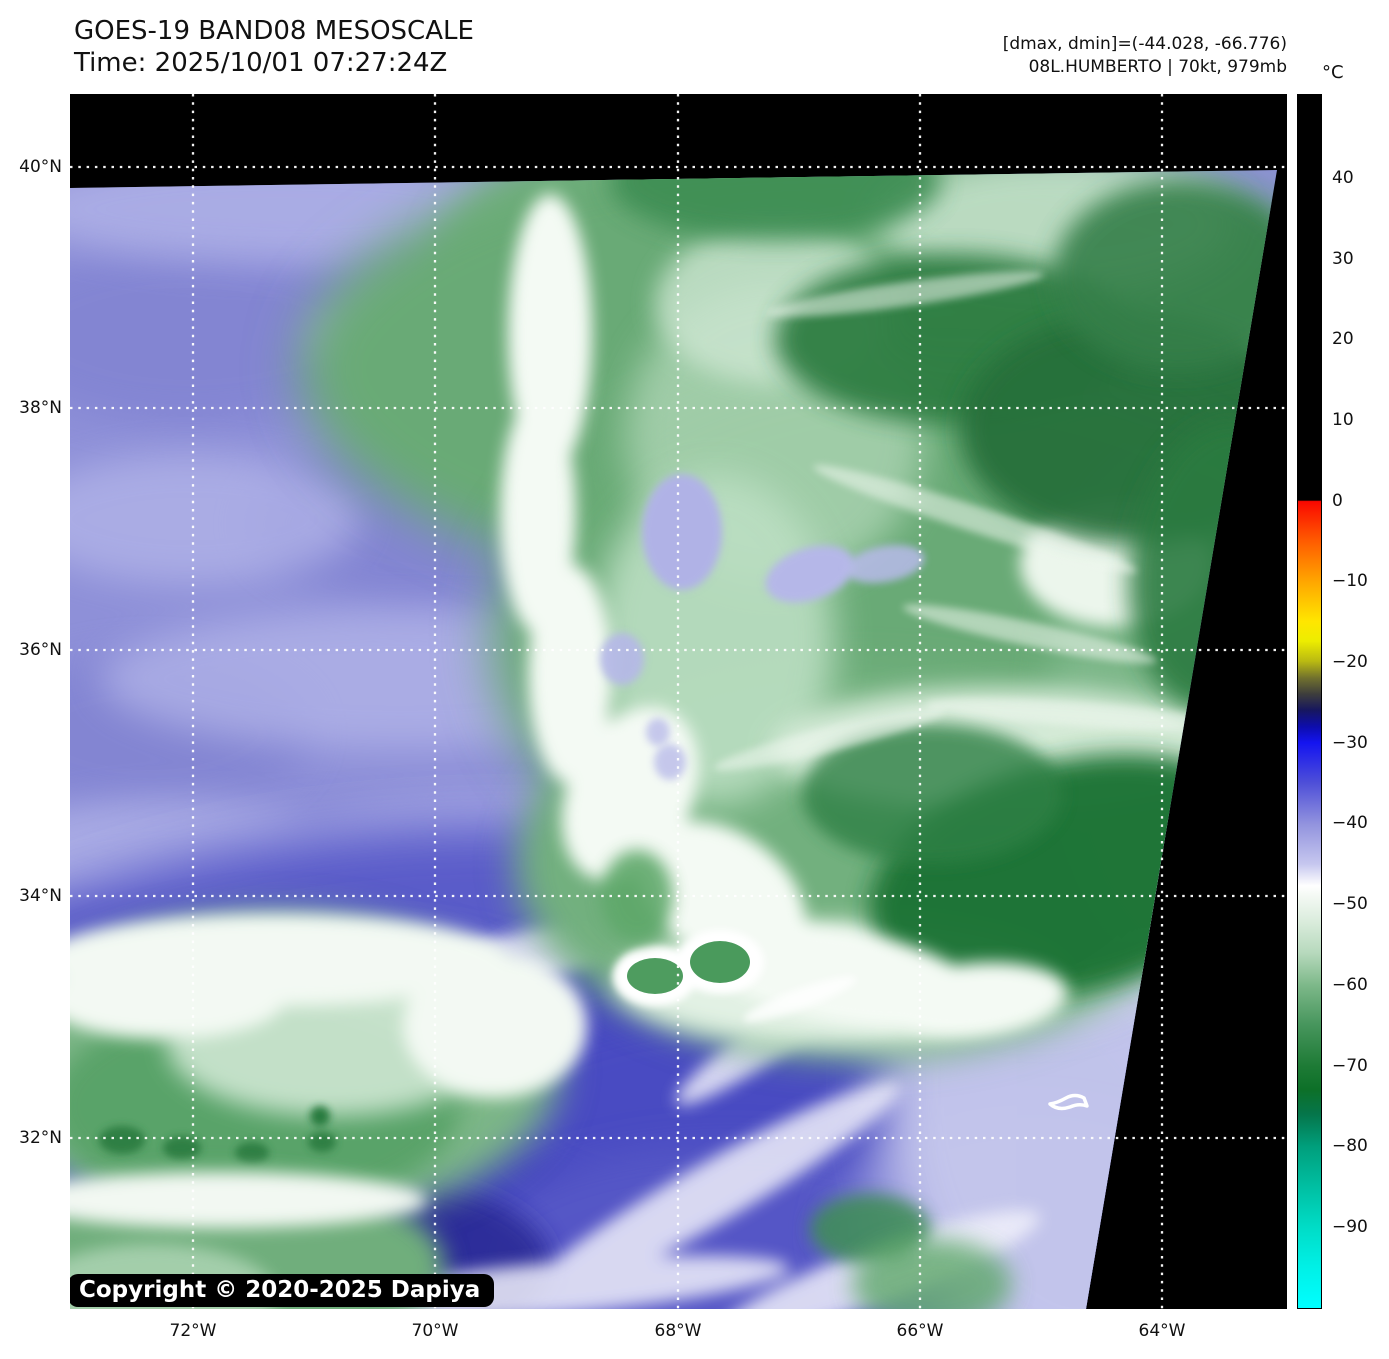  What do you see at coordinates (282, 1290) in the screenshot?
I see `copyright-badge: Copyright © 2020-2025 Dapiya` at bounding box center [282, 1290].